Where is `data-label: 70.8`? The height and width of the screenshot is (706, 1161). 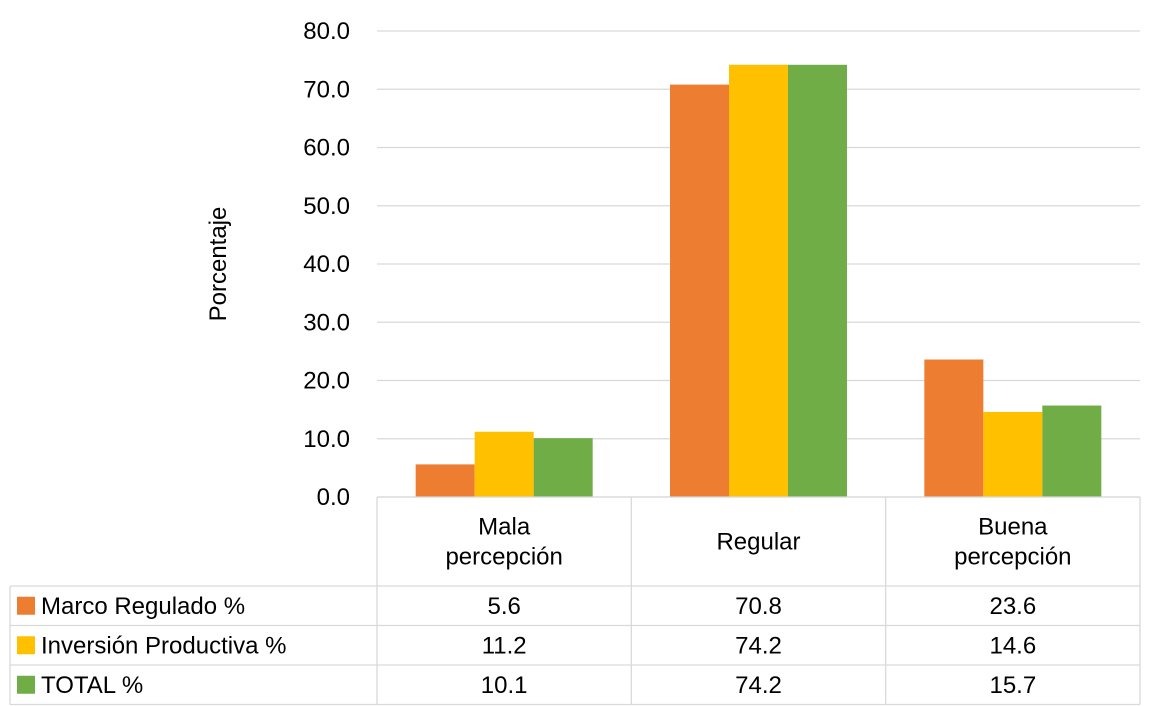 data-label: 70.8 is located at coordinates (758, 606).